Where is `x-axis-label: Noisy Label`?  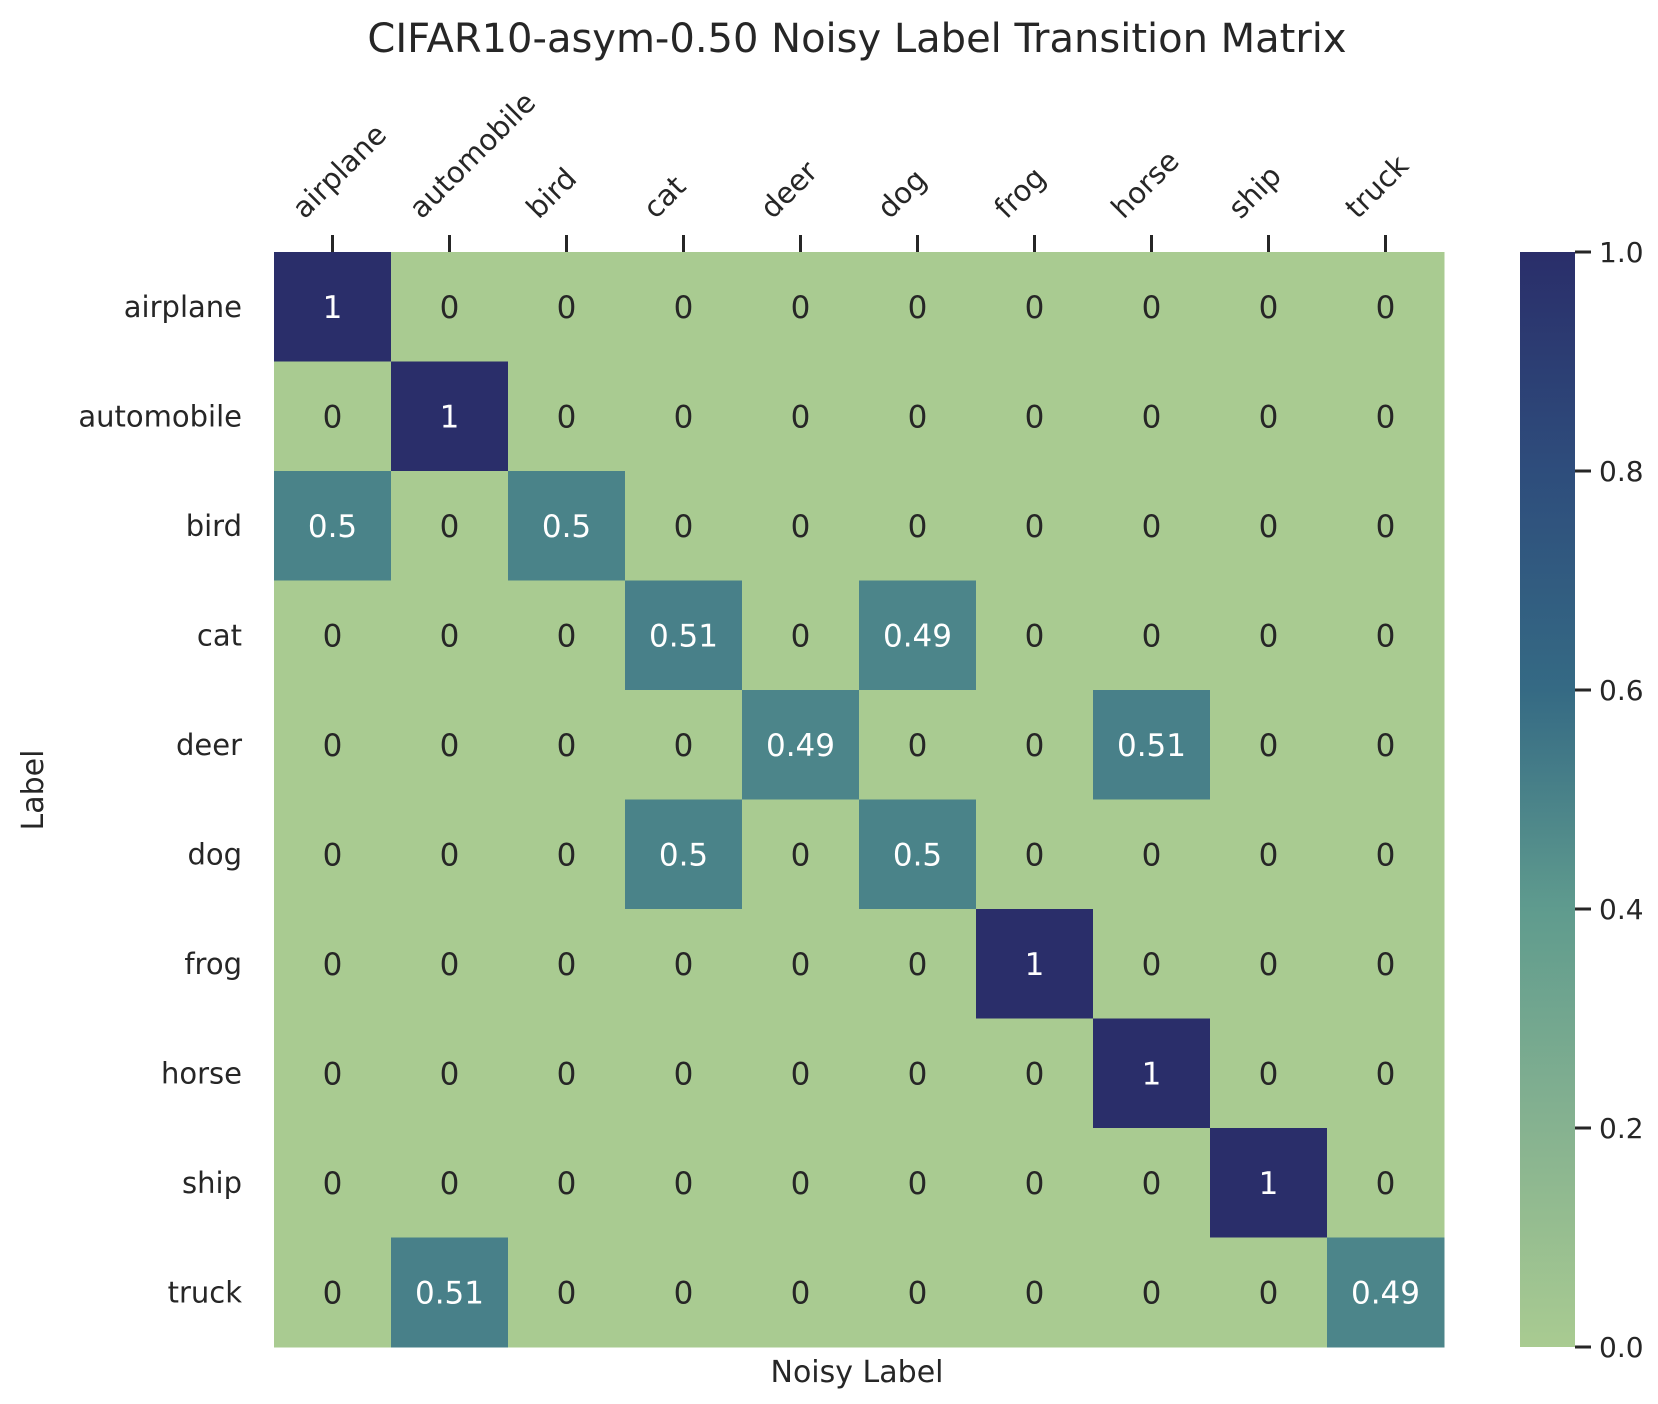
x-axis-label: Noisy Label is located at coordinates (857, 1372).